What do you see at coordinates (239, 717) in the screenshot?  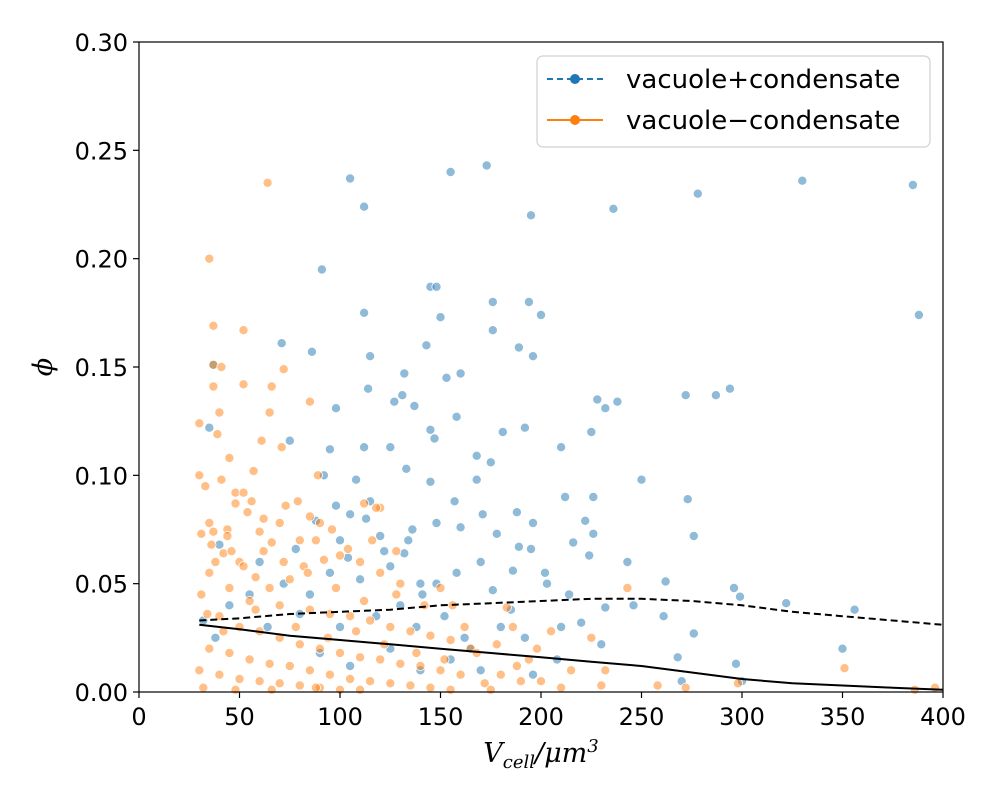 I see `x-tick-label: 50` at bounding box center [239, 717].